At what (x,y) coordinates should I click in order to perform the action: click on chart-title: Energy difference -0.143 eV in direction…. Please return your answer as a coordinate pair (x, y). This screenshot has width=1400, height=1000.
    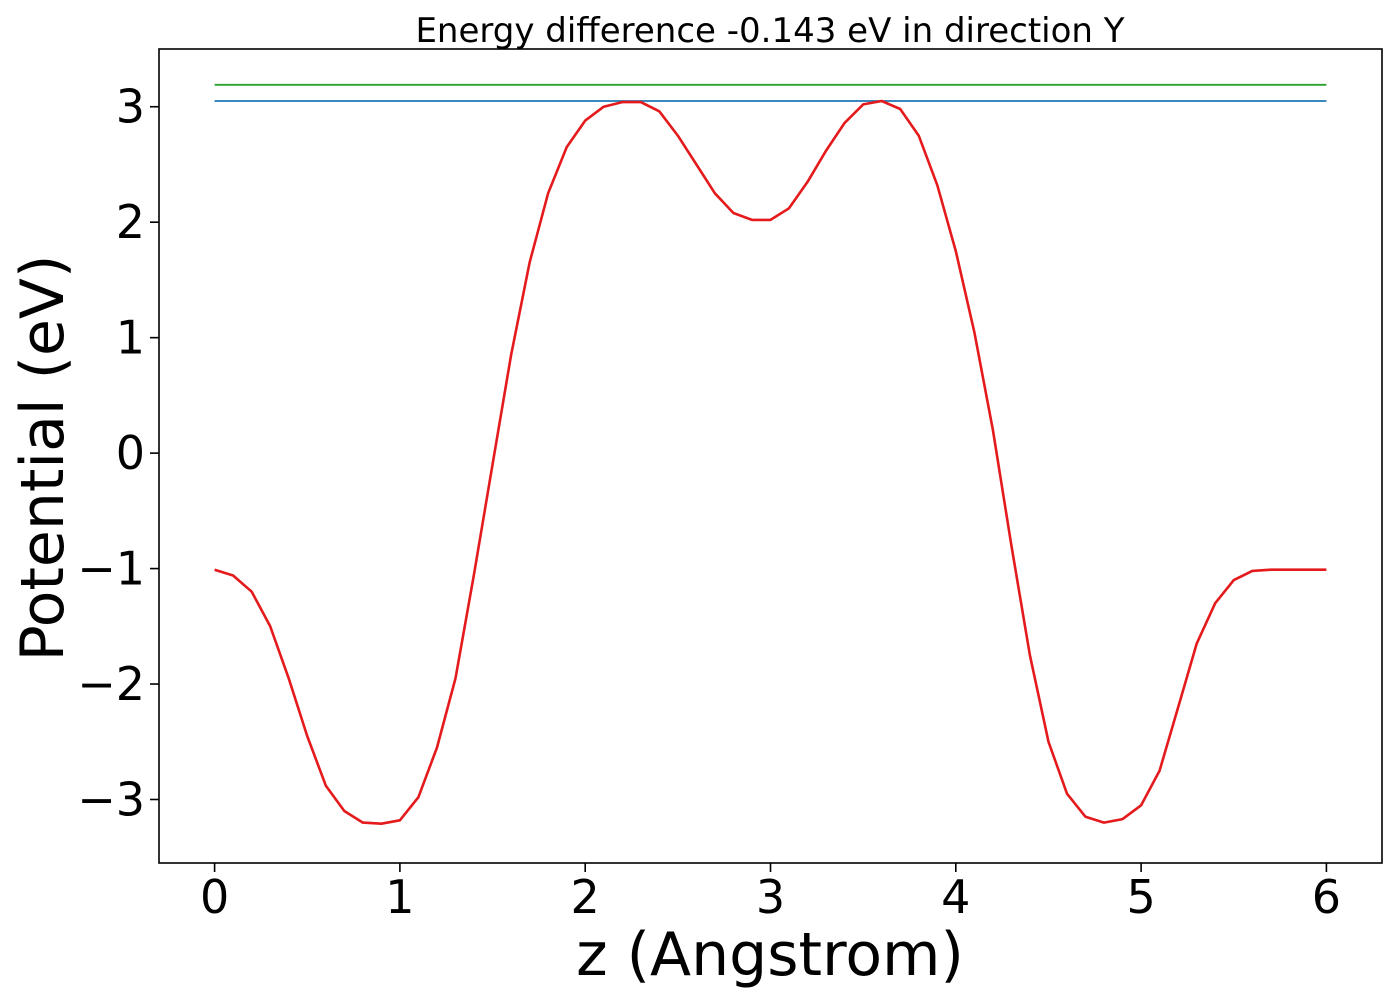
    Looking at the image, I should click on (769, 31).